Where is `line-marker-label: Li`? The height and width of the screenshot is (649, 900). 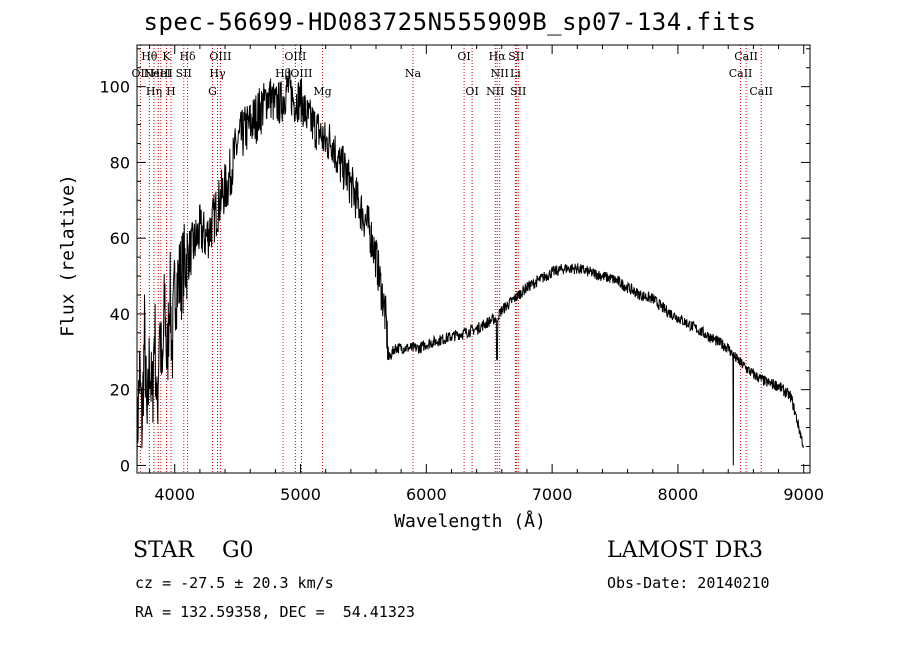 line-marker-label: Li is located at coordinates (515, 73).